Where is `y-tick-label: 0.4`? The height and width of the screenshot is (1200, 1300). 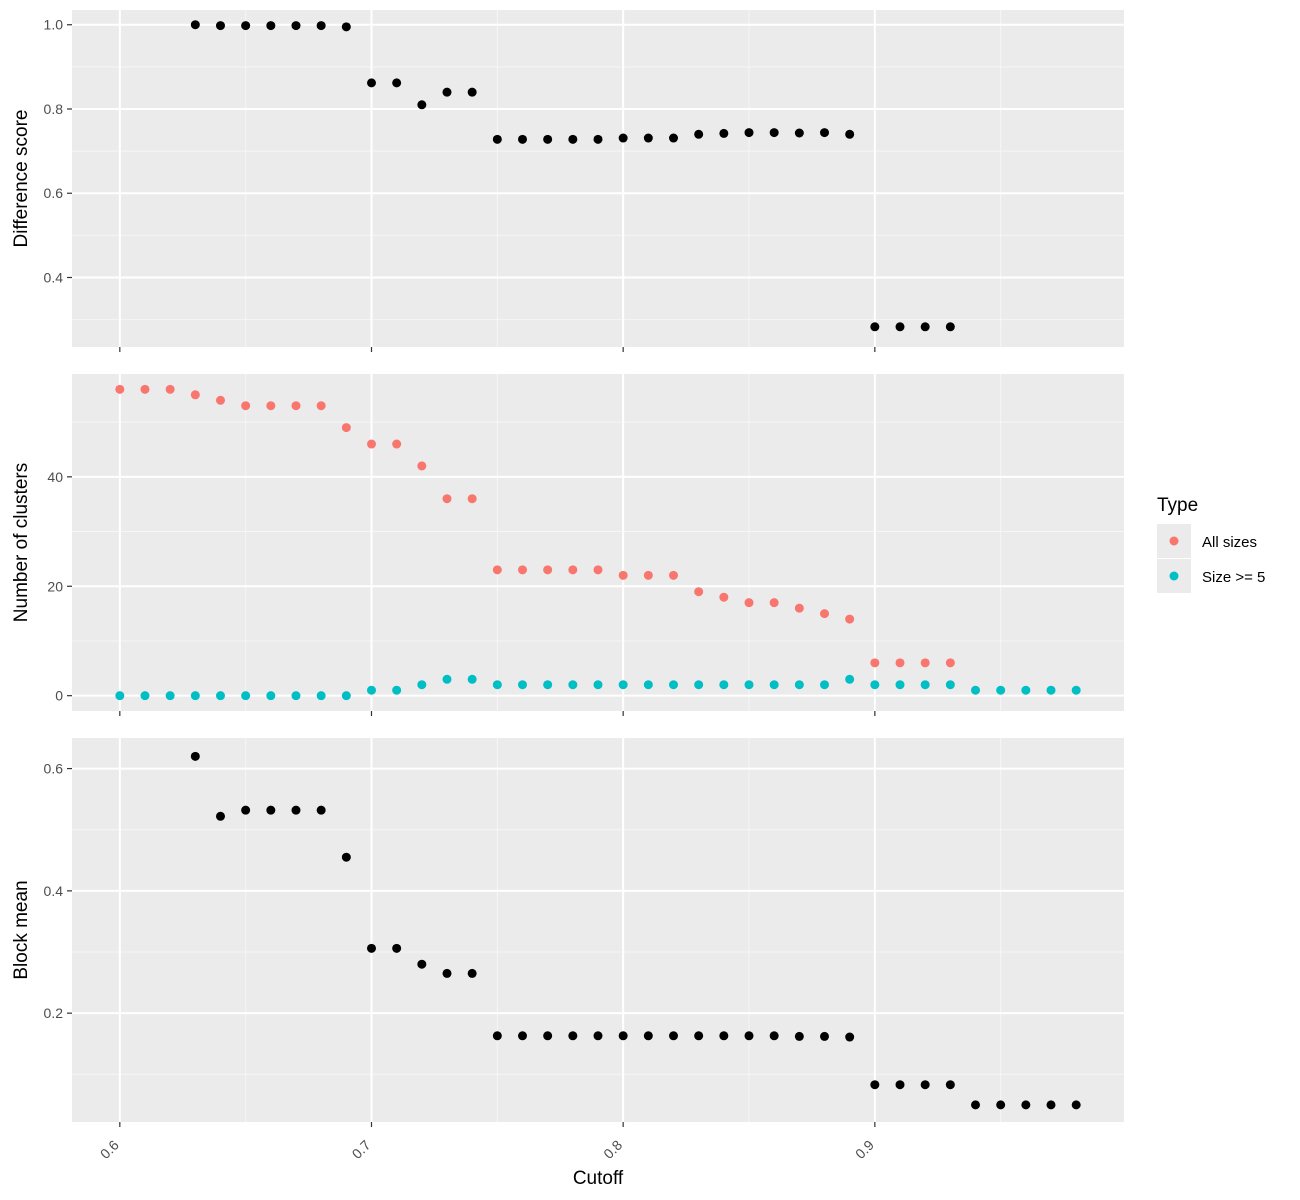 y-tick-label: 0.4 is located at coordinates (54, 277).